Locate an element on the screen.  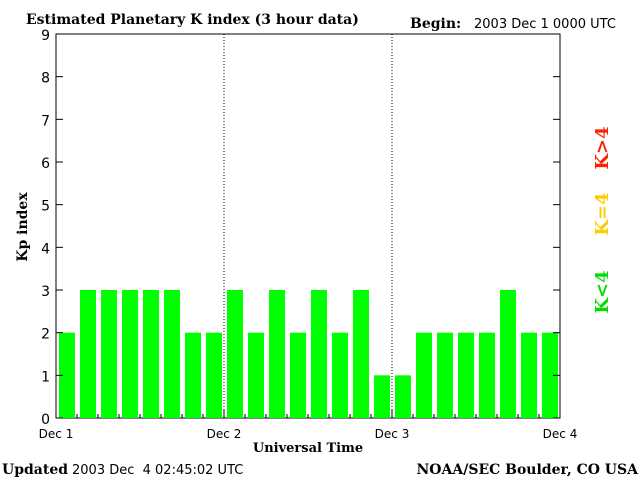
begin-label: Begin: is located at coordinates (435, 24).